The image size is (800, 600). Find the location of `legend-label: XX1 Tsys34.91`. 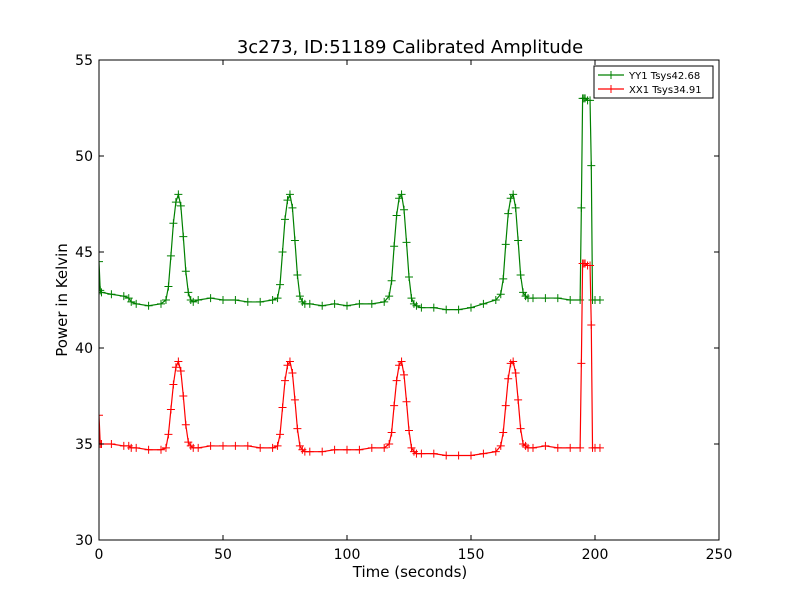

legend-label: XX1 Tsys34.91 is located at coordinates (665, 90).